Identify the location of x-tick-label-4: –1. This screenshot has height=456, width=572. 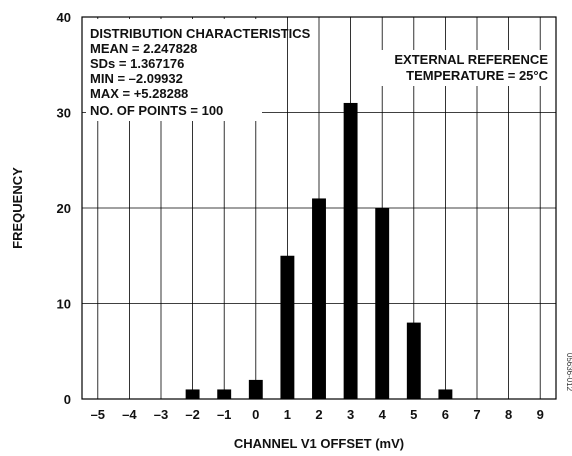
(224, 414).